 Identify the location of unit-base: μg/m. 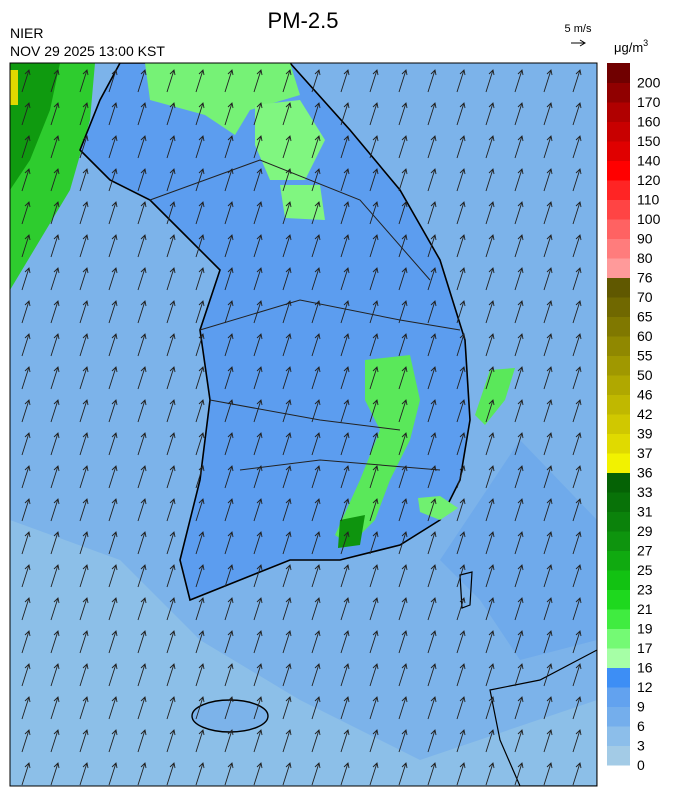
(628, 47).